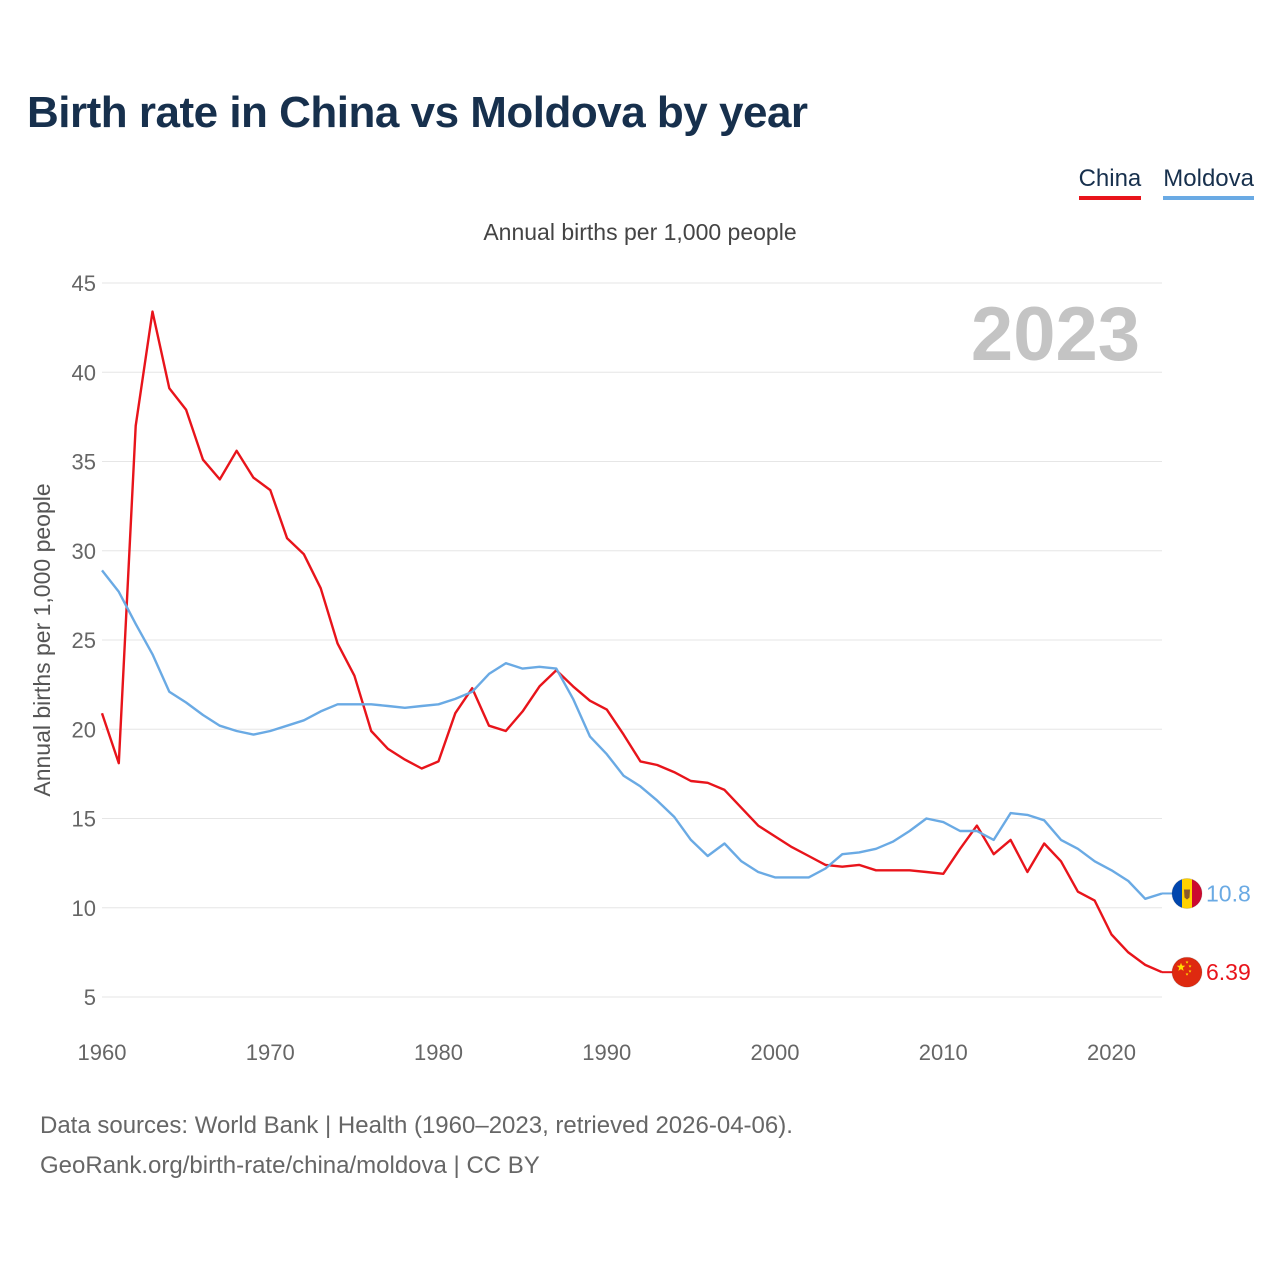  I want to click on y-axis-ticks: 5 10 15 20 25 30 35 40 45, so click(84, 640).